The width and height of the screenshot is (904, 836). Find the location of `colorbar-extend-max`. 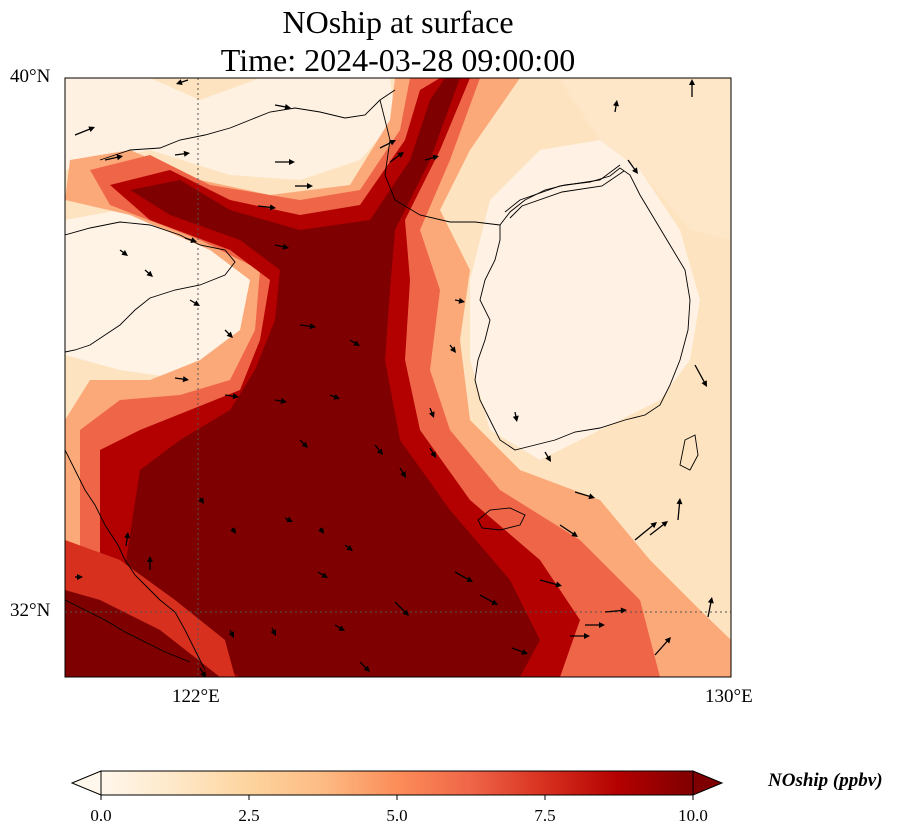

colorbar-extend-max is located at coordinates (708, 783).